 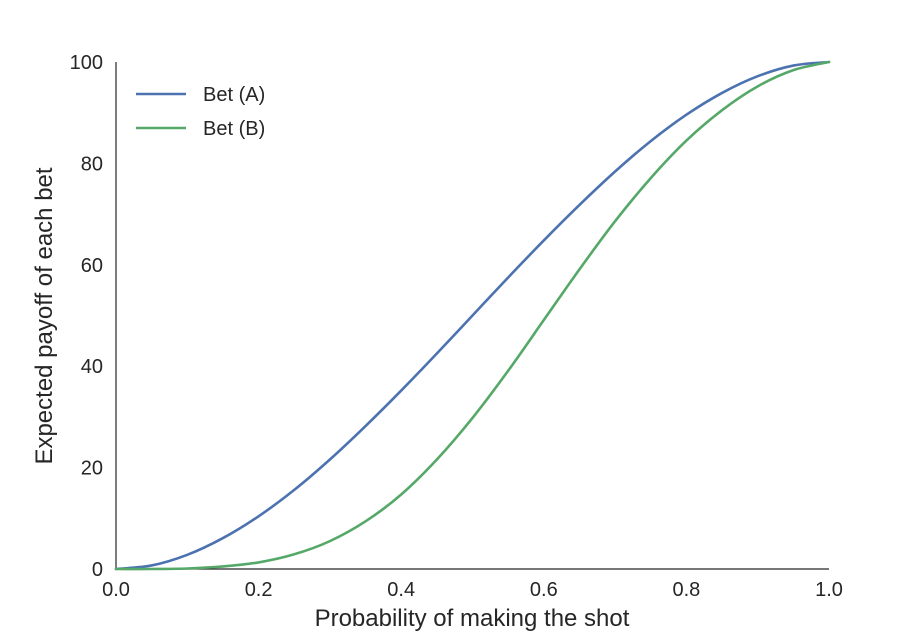 I want to click on x-tick-label: 1.0, so click(x=829, y=590).